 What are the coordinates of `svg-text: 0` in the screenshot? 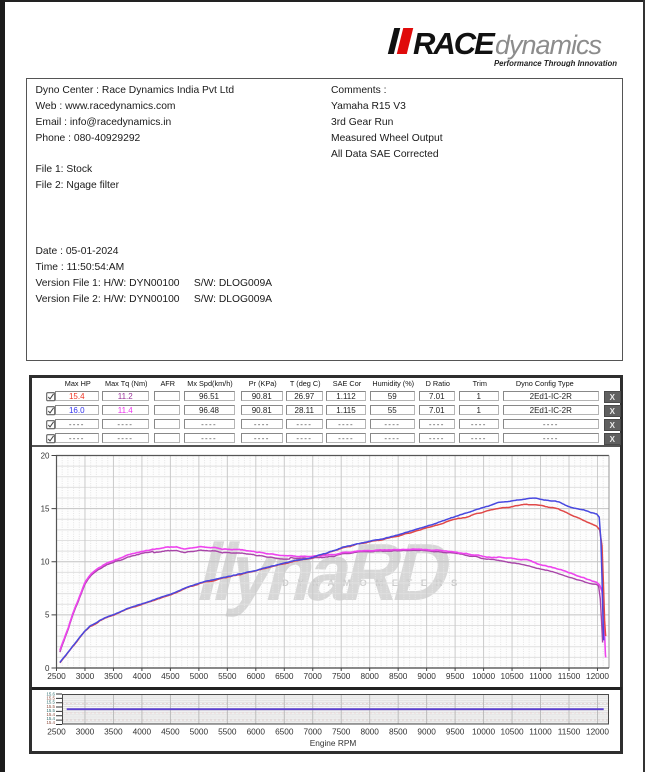 It's located at (47, 668).